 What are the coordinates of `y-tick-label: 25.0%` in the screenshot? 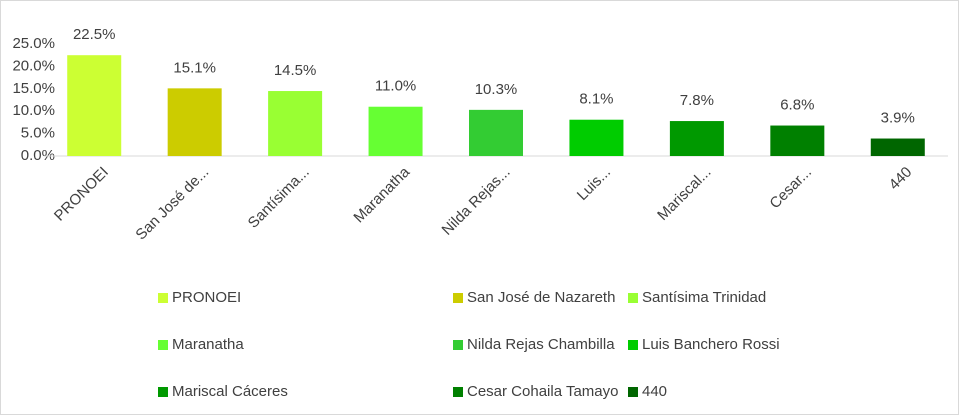 It's located at (33, 43).